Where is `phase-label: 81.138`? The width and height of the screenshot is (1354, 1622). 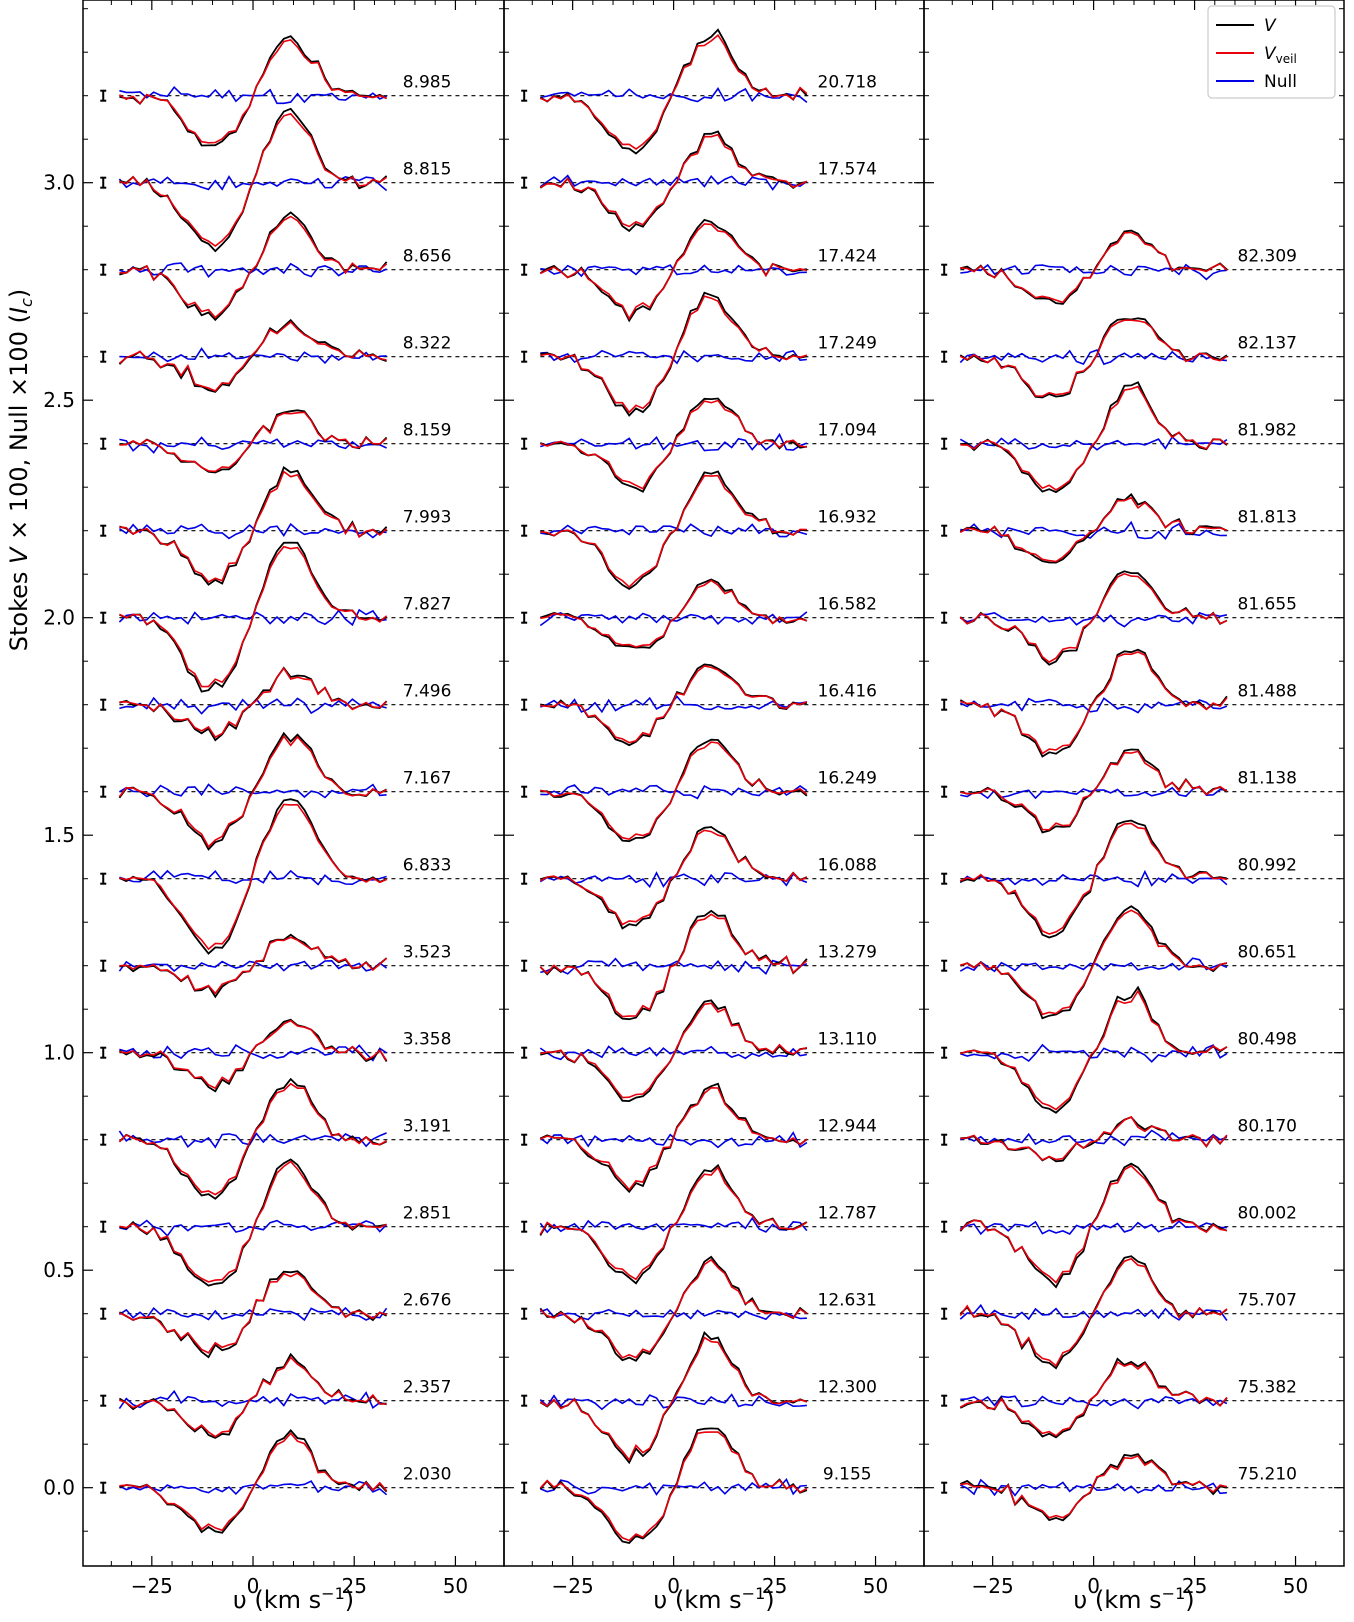 phase-label: 81.138 is located at coordinates (1267, 779).